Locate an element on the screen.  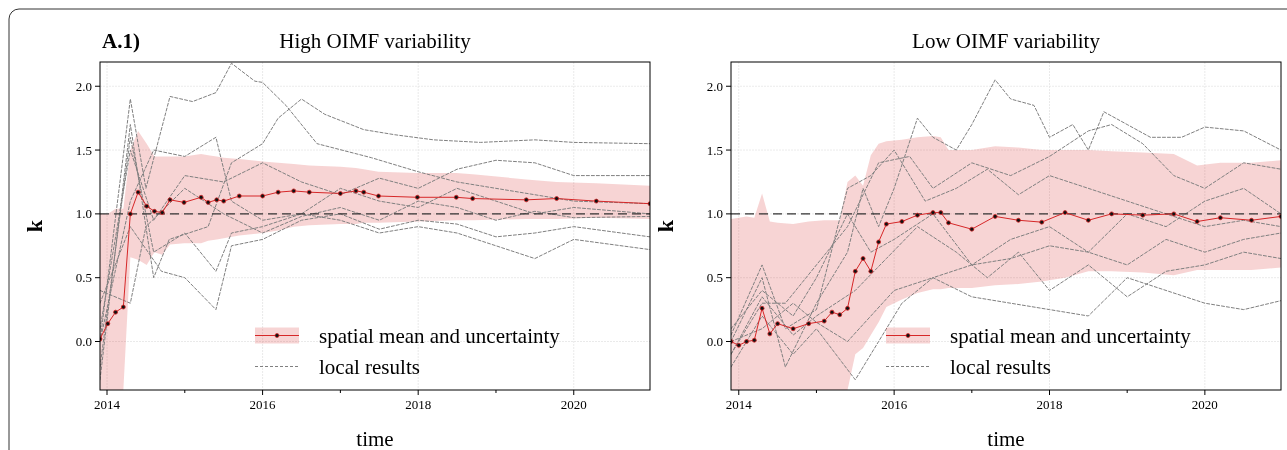
chart-title: Low OIMF variability is located at coordinates (1006, 41).